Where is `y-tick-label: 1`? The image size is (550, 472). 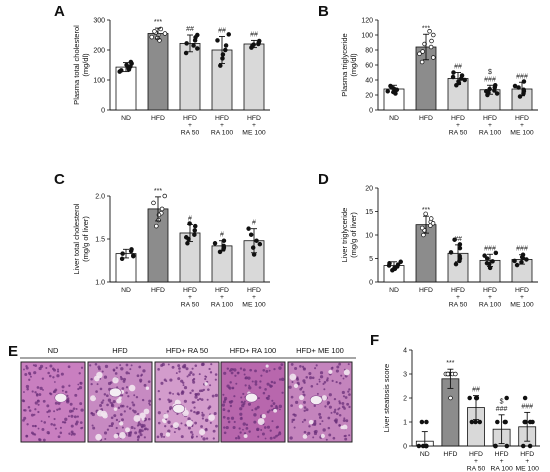
y-tick-label: 1 is located at coordinates (405, 422).